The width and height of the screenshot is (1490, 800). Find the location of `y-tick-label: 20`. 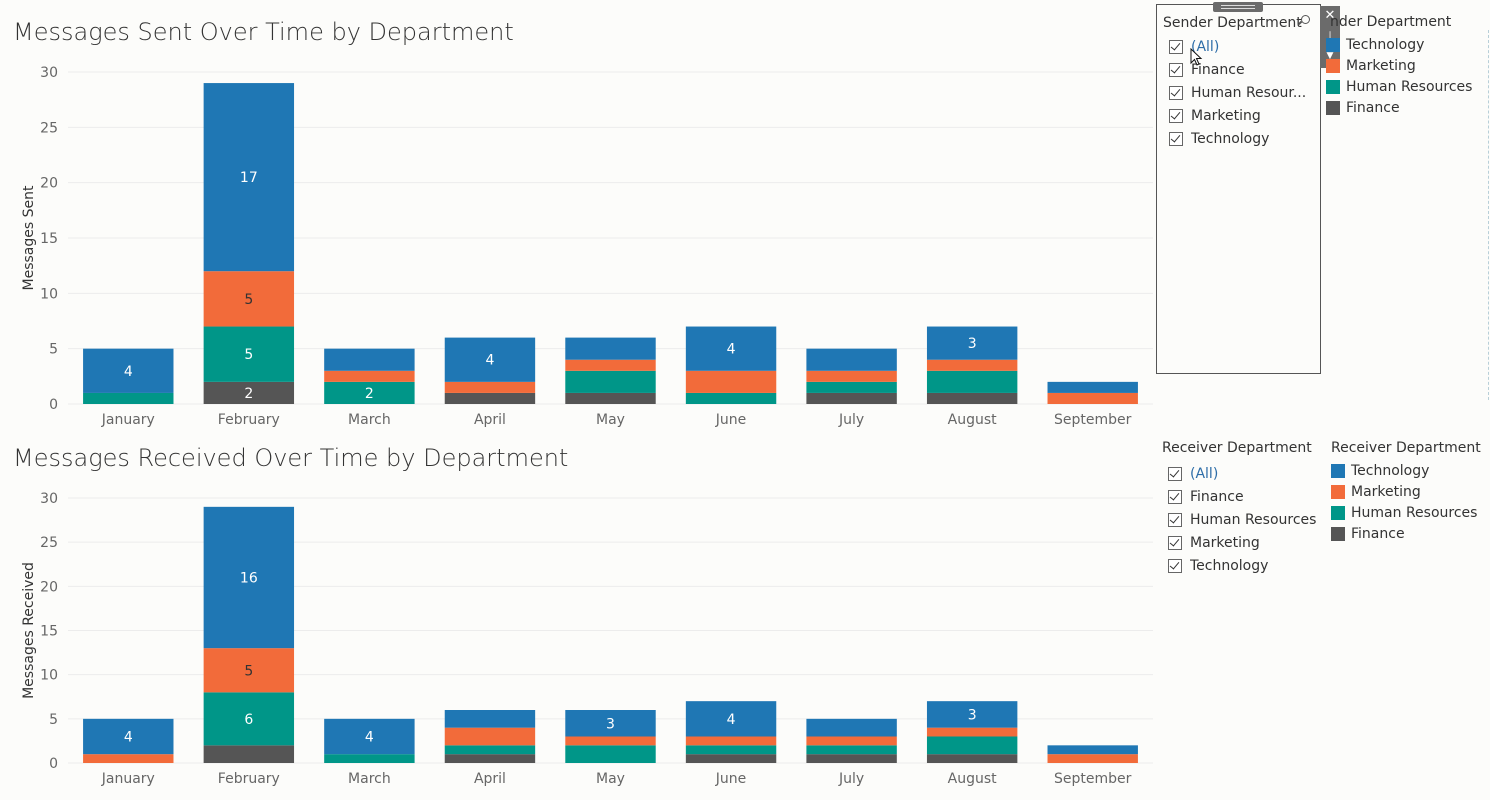

y-tick-label: 20 is located at coordinates (49, 184).